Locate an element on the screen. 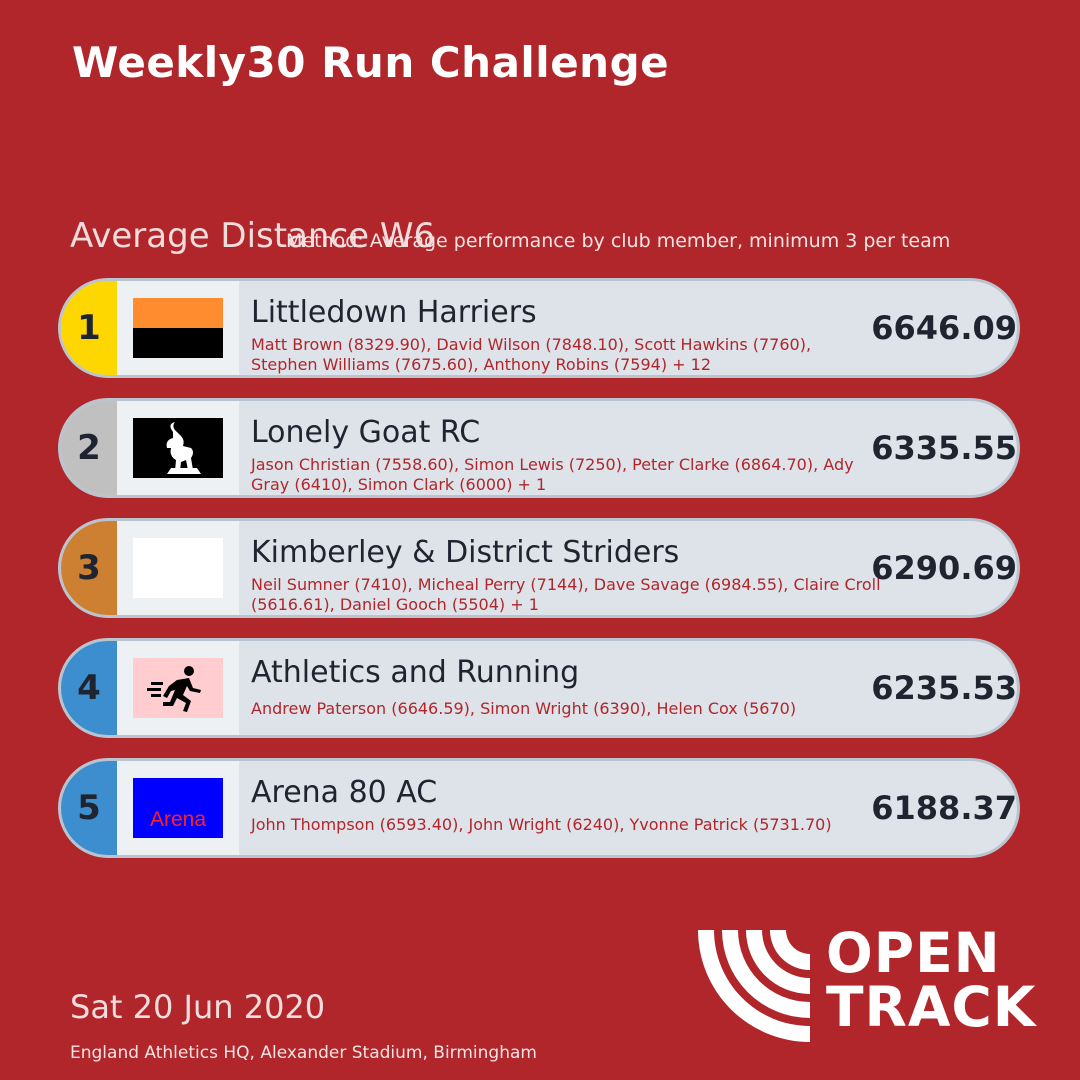 The height and width of the screenshot is (1080, 1080). orange-black-flag-logo-icon is located at coordinates (178, 328).